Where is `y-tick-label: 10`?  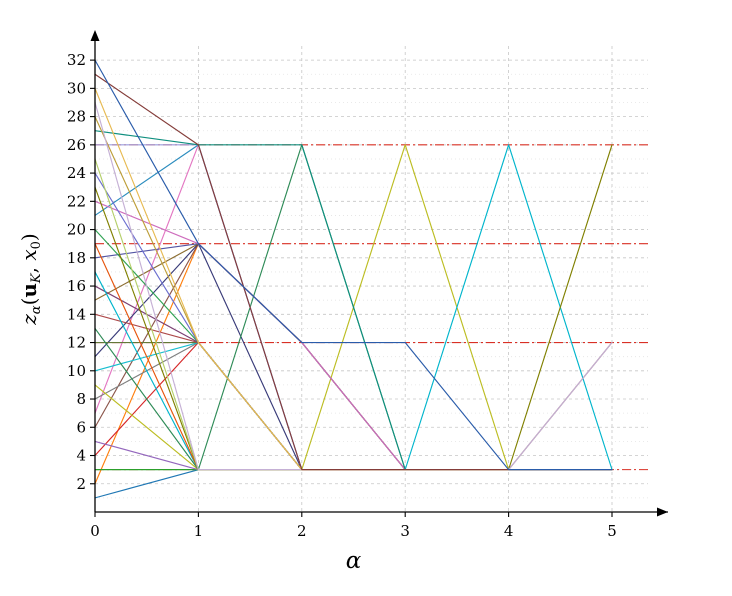 y-tick-label: 10 is located at coordinates (76, 371).